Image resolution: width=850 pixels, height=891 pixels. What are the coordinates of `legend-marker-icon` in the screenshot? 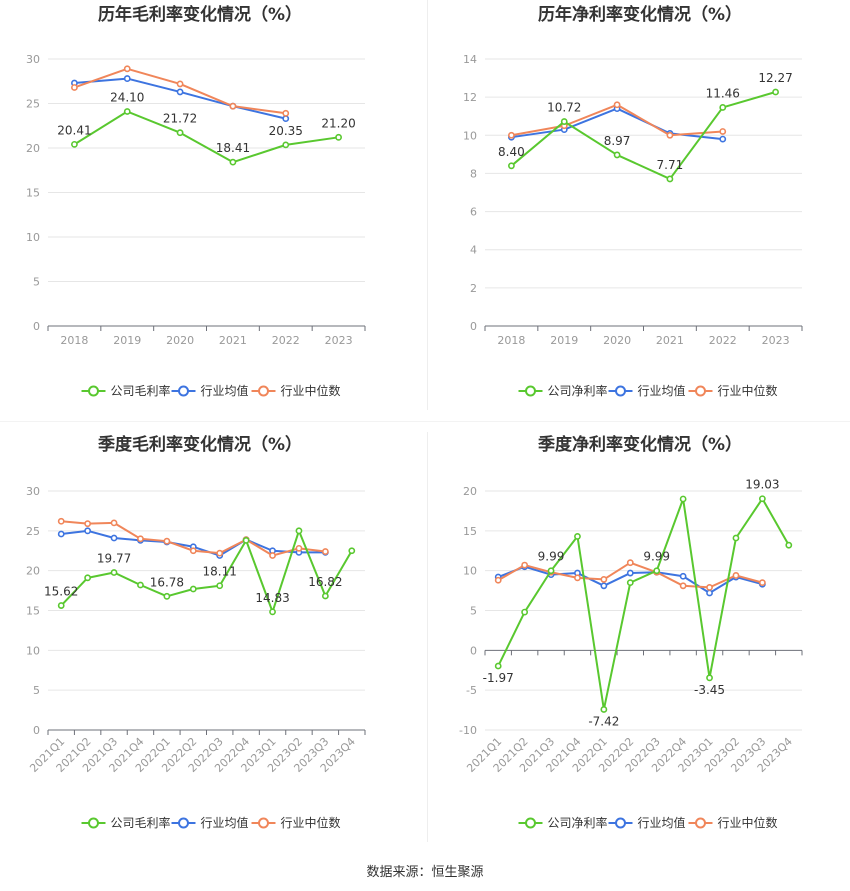 It's located at (620, 391).